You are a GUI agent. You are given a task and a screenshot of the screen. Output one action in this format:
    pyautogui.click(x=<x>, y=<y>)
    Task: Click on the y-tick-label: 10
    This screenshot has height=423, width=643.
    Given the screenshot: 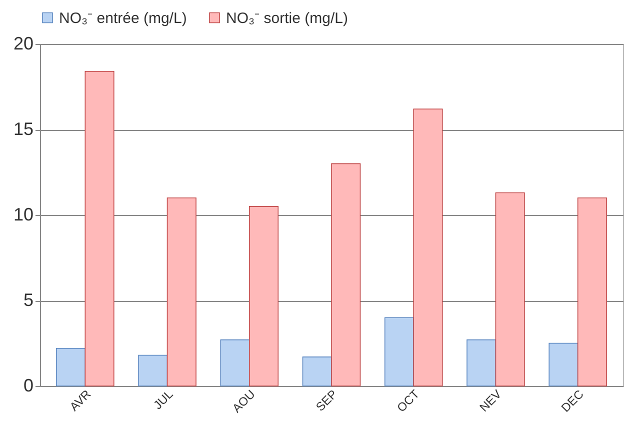 What is the action you would take?
    pyautogui.click(x=23, y=214)
    